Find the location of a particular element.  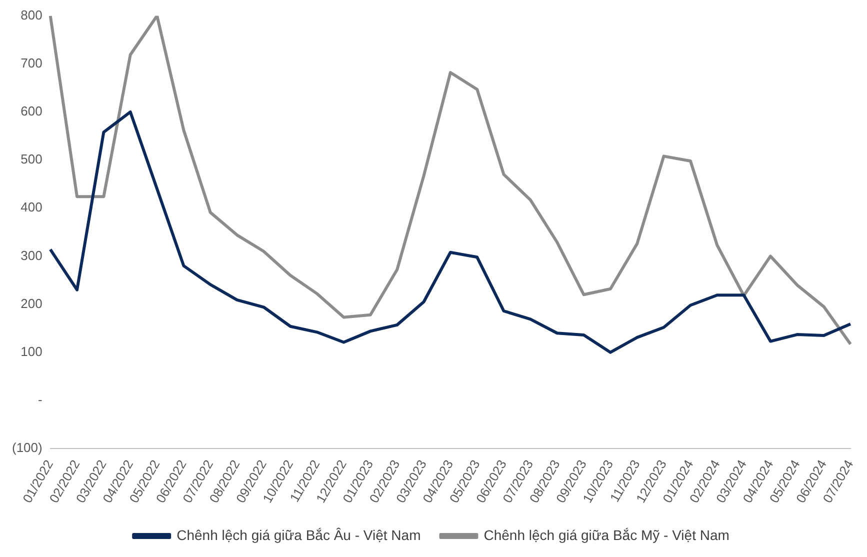

y-tick-label: - is located at coordinates (40, 400).